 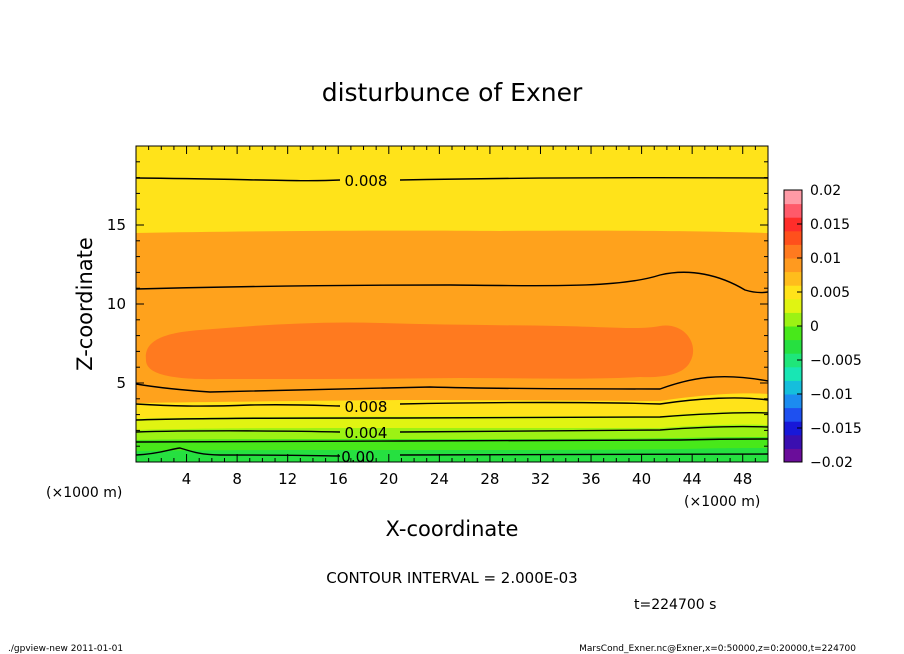 I want to click on time-label: t=224700 s, so click(x=675, y=605).